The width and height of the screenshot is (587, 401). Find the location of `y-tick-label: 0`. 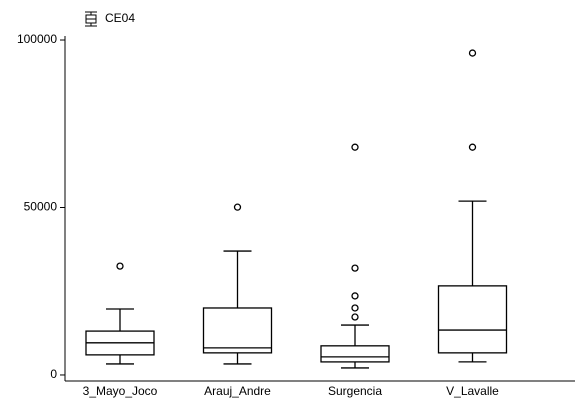

y-tick-label: 0 is located at coordinates (53, 374).